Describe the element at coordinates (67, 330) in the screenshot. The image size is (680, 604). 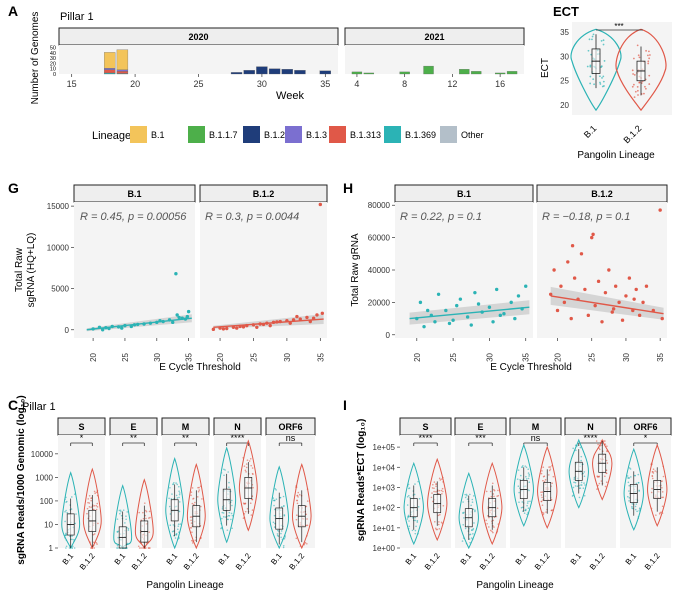
I see `g-ytick-0: 0` at that location.